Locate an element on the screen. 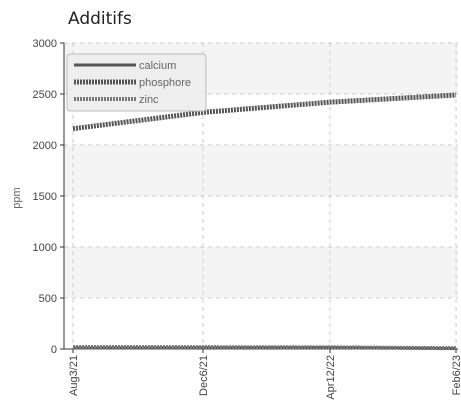 Image resolution: width=461 pixels, height=406 pixels. series-line-phosphore is located at coordinates (264, 112).